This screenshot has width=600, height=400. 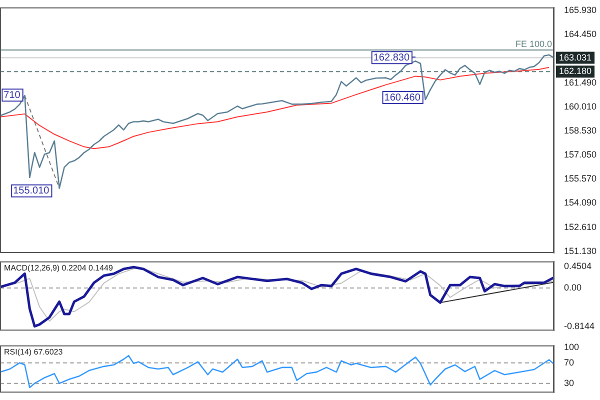 I want to click on ref-line-label: 163.031, so click(x=575, y=57).